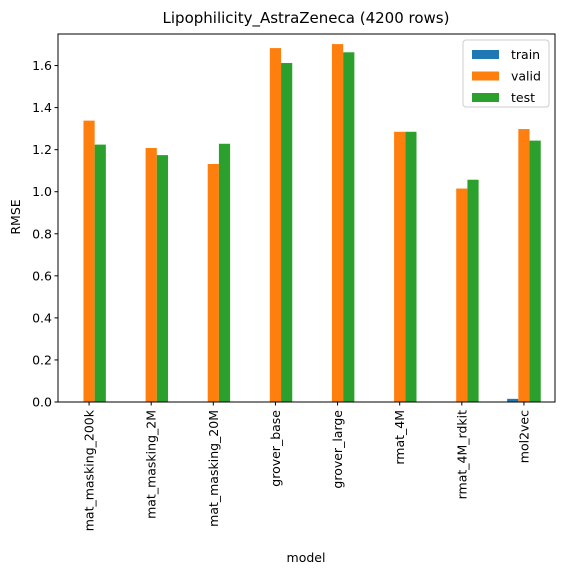  Describe the element at coordinates (461, 454) in the screenshot. I see `x-tick-label: rmat_4M_rdkit` at that location.